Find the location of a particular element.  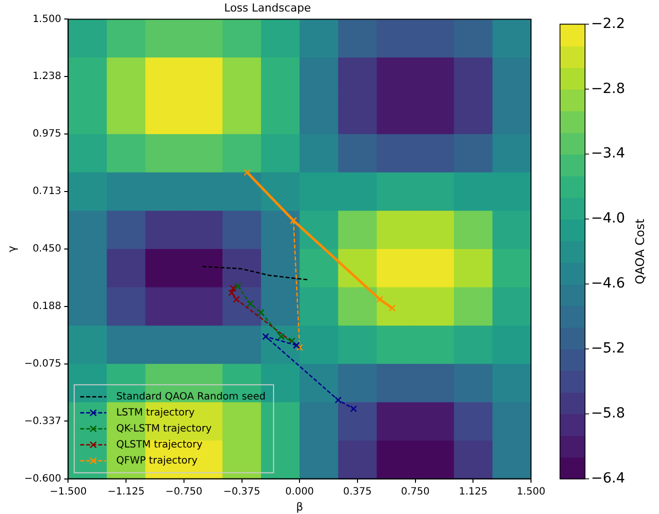

y-tick-label: 0.975 is located at coordinates (47, 134).